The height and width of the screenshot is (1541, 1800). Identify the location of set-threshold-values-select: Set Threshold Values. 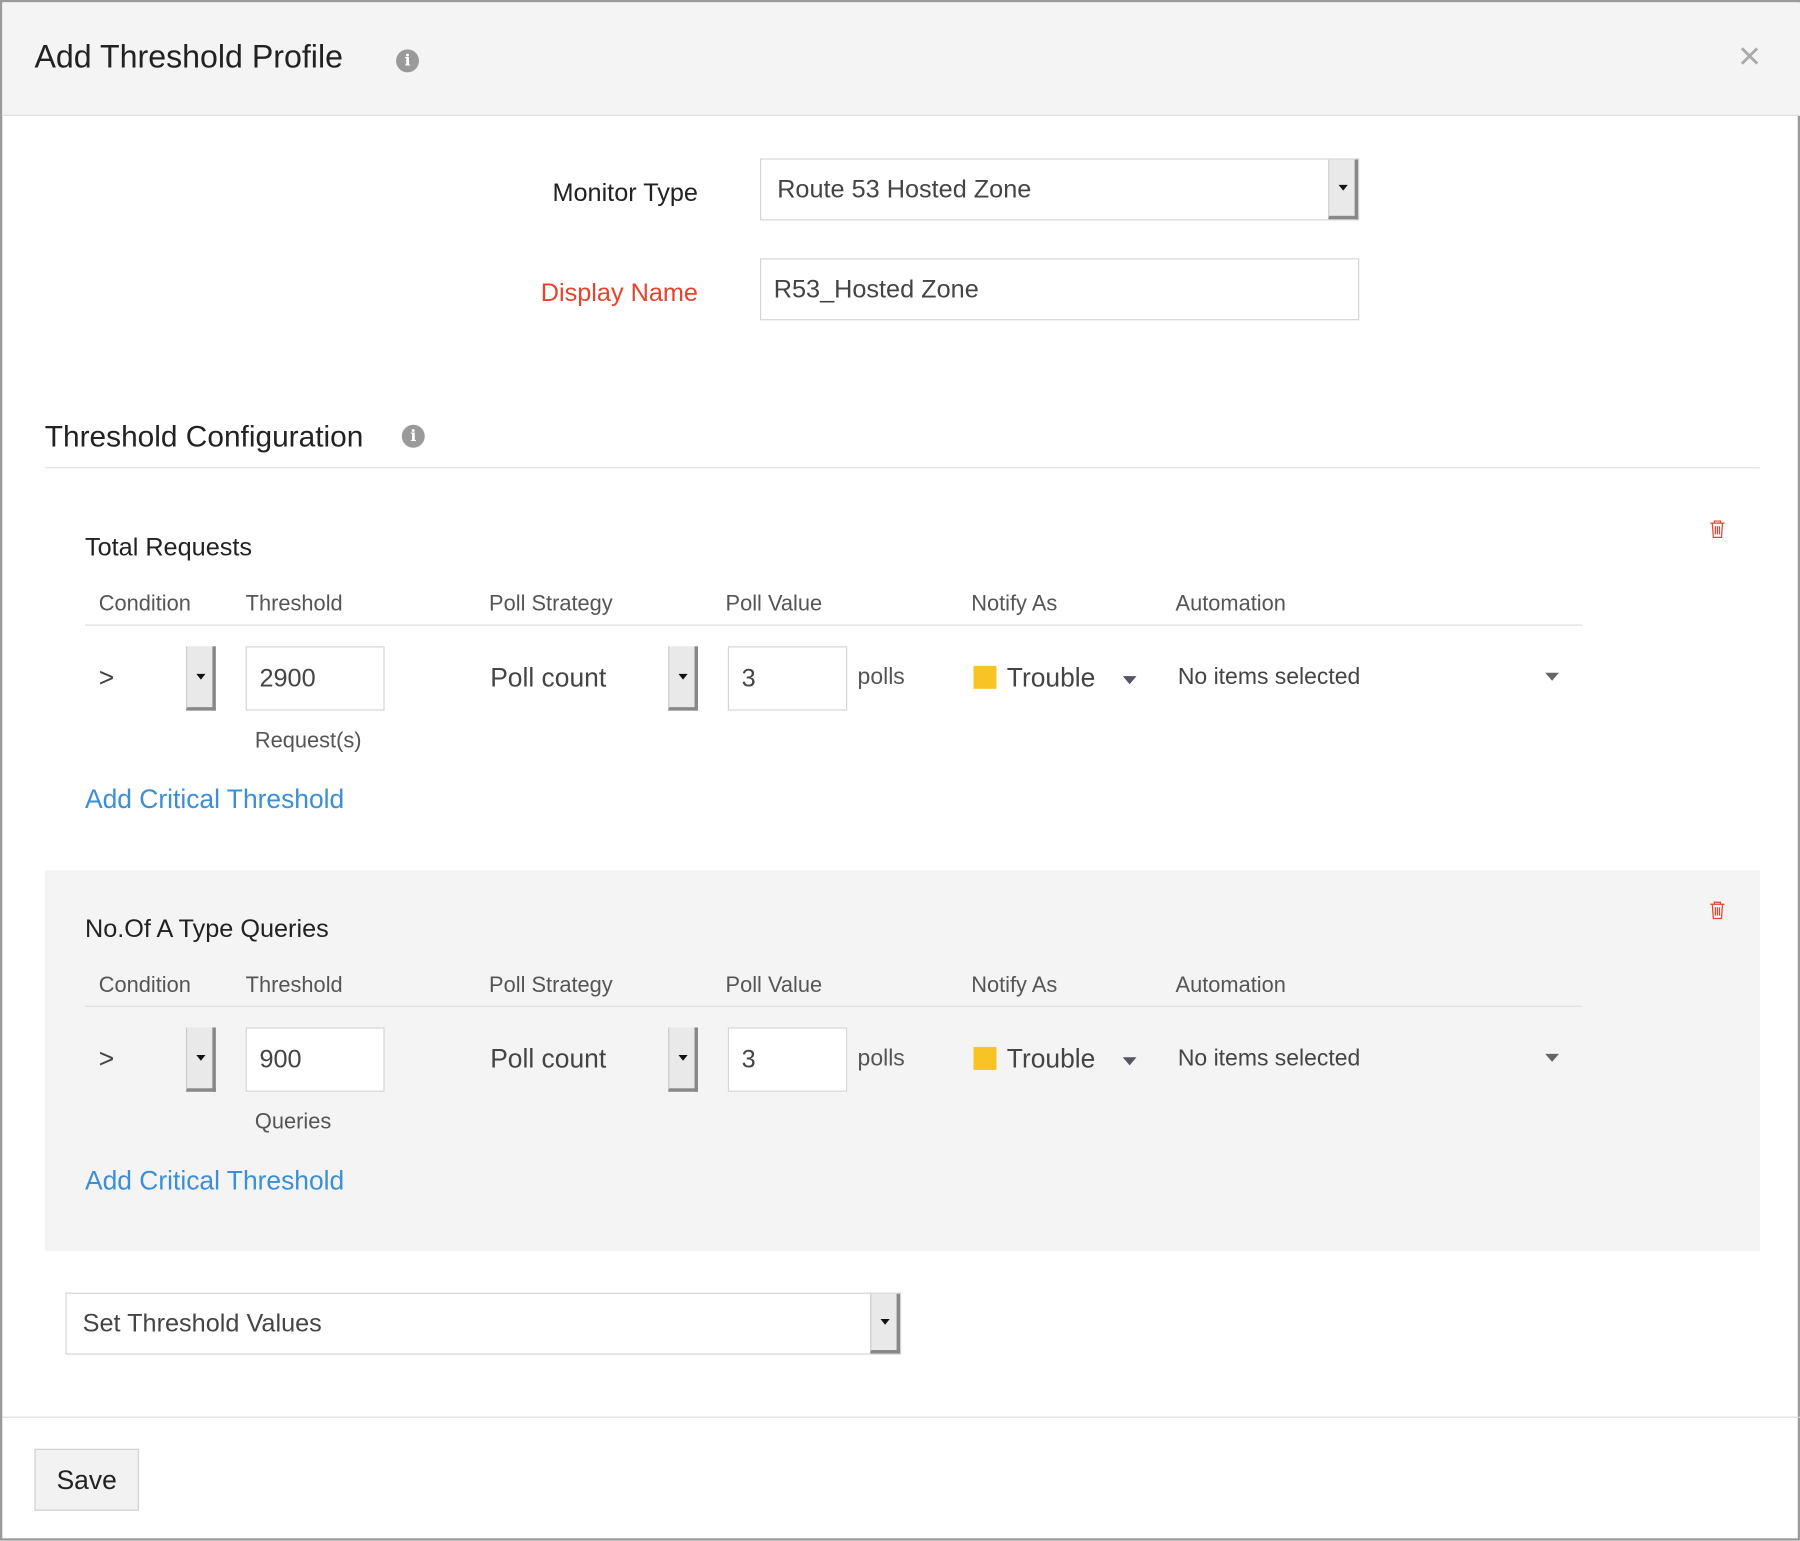
(483, 1323).